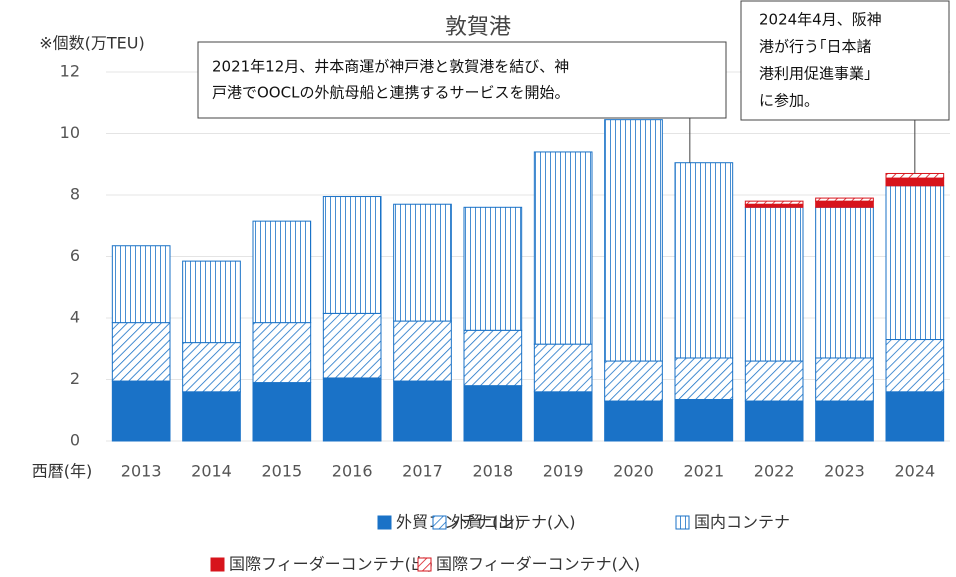 The height and width of the screenshot is (577, 956). I want to click on x-tick-label: 2016, so click(352, 471).